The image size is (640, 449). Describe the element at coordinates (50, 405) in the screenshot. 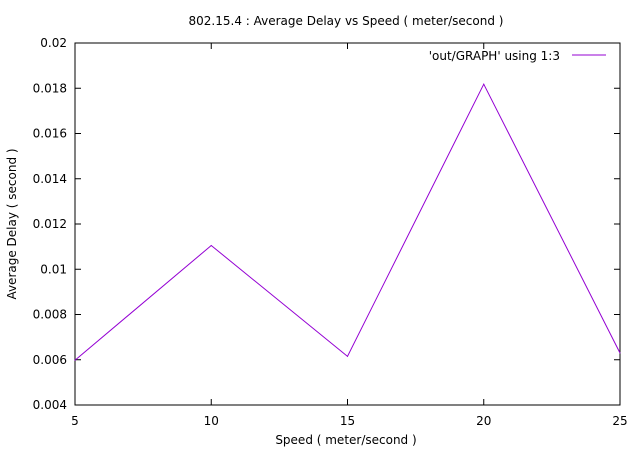

I see `y-tick-label: 0.004` at that location.